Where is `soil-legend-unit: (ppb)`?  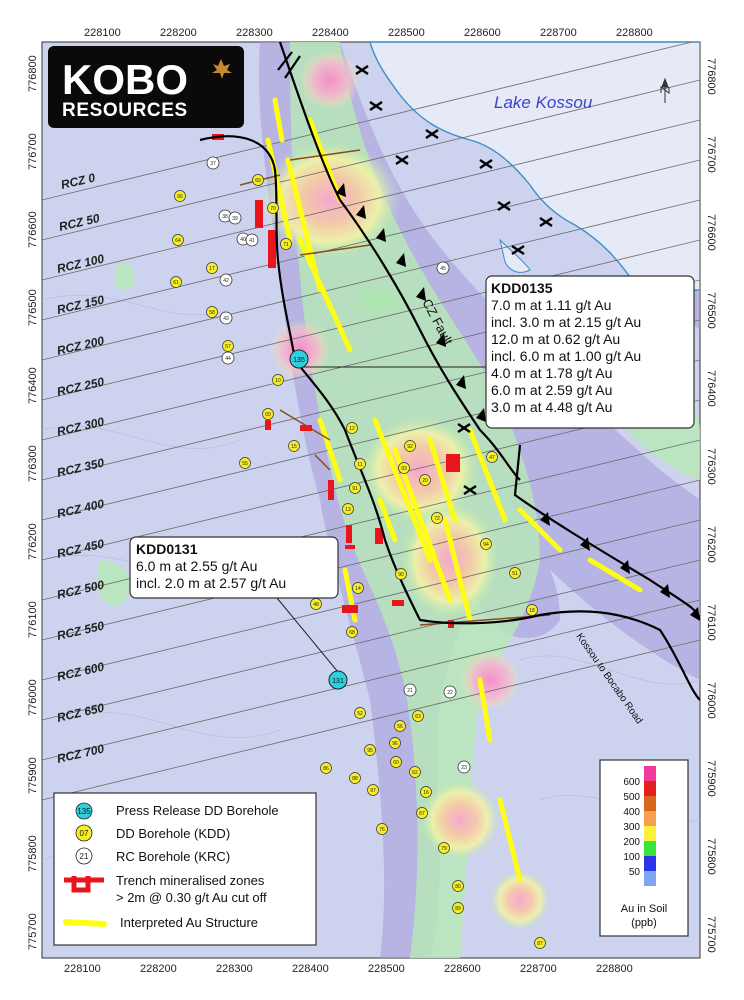 soil-legend-unit: (ppb) is located at coordinates (644, 923).